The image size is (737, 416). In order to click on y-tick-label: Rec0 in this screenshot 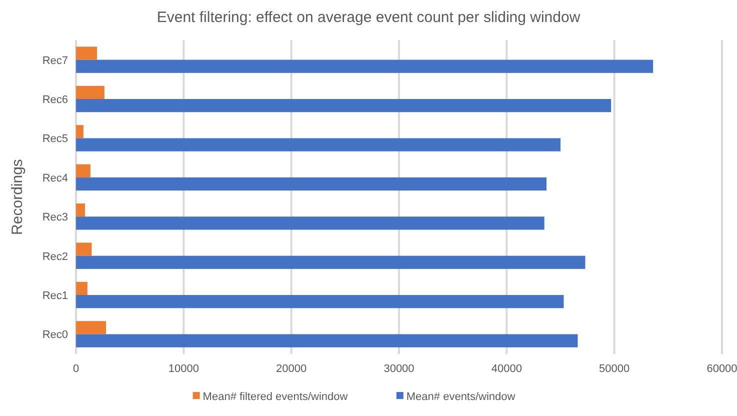, I will do `click(55, 335)`.